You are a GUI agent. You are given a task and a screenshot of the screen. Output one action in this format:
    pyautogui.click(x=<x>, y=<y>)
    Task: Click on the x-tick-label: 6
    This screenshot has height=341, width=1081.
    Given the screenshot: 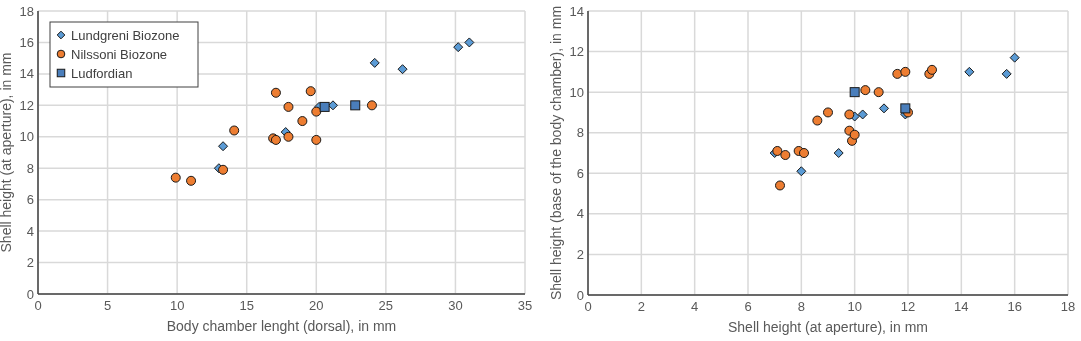 What is the action you would take?
    pyautogui.click(x=748, y=306)
    